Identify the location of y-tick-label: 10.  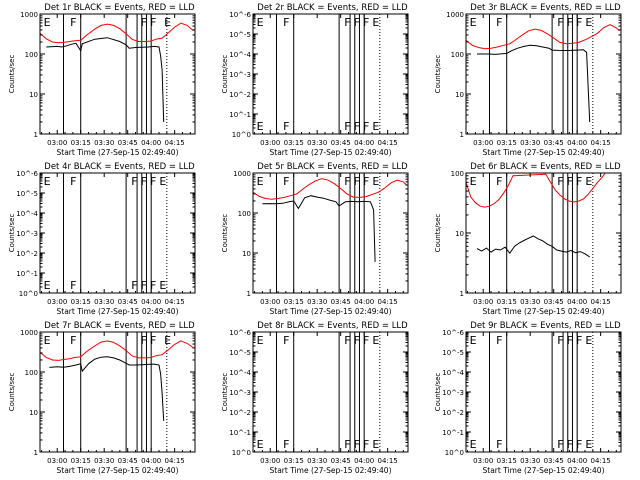
(33, 413).